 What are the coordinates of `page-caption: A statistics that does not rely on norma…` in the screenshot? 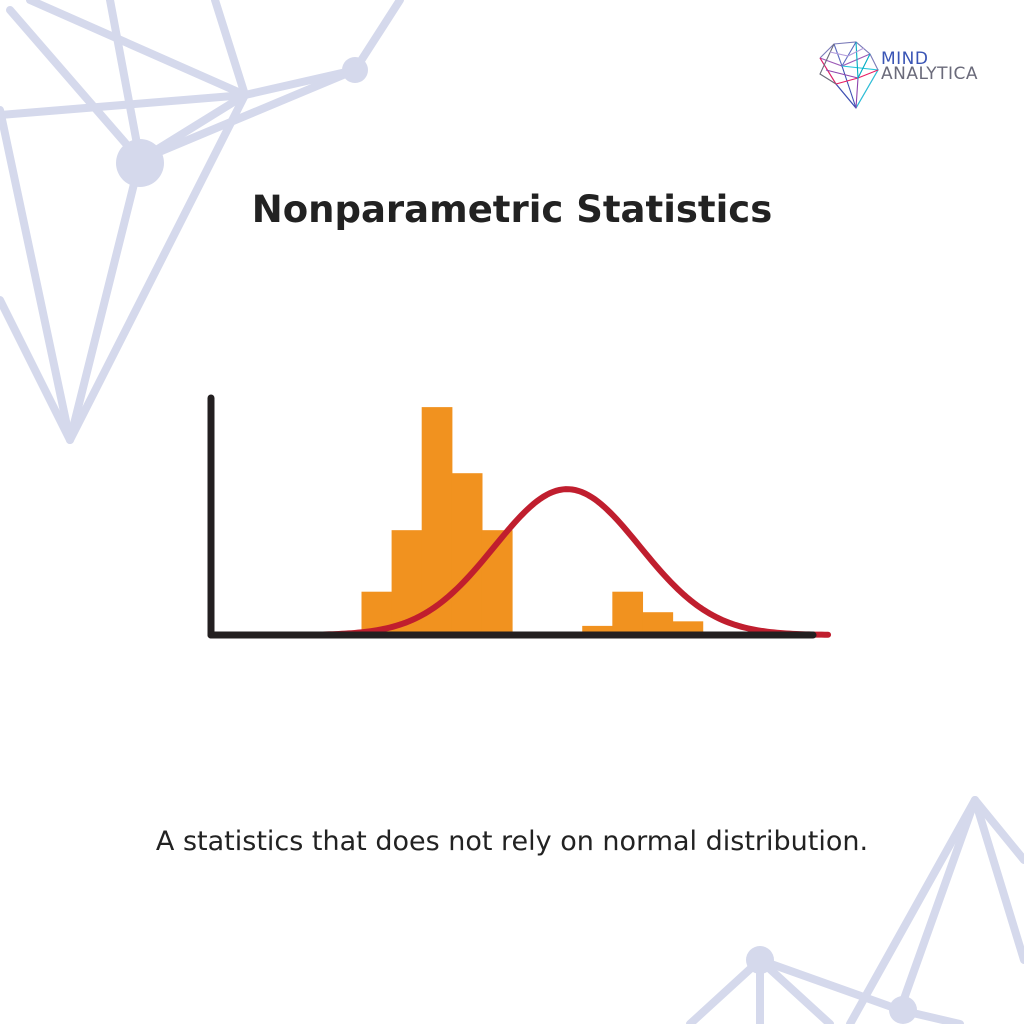 It's located at (512, 841).